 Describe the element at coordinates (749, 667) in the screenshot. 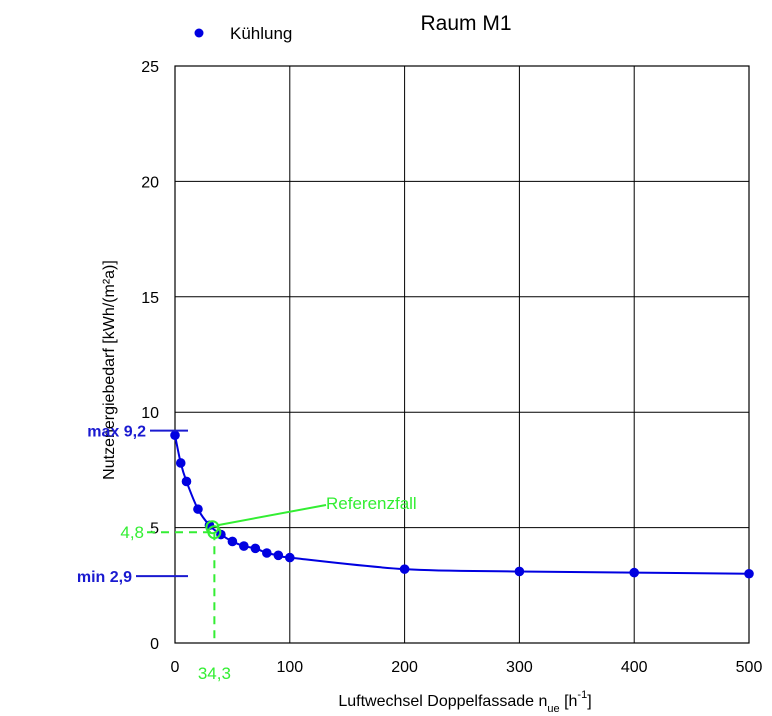

I see `x-tick-label: 500` at that location.